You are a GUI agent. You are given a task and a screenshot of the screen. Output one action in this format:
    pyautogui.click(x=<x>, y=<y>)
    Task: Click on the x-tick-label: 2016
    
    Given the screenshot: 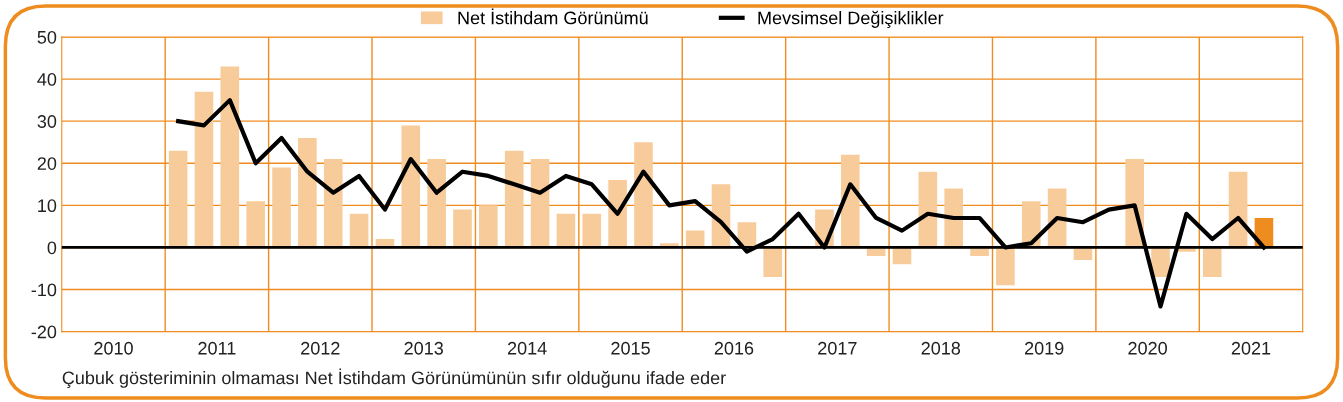 What is the action you would take?
    pyautogui.click(x=734, y=348)
    